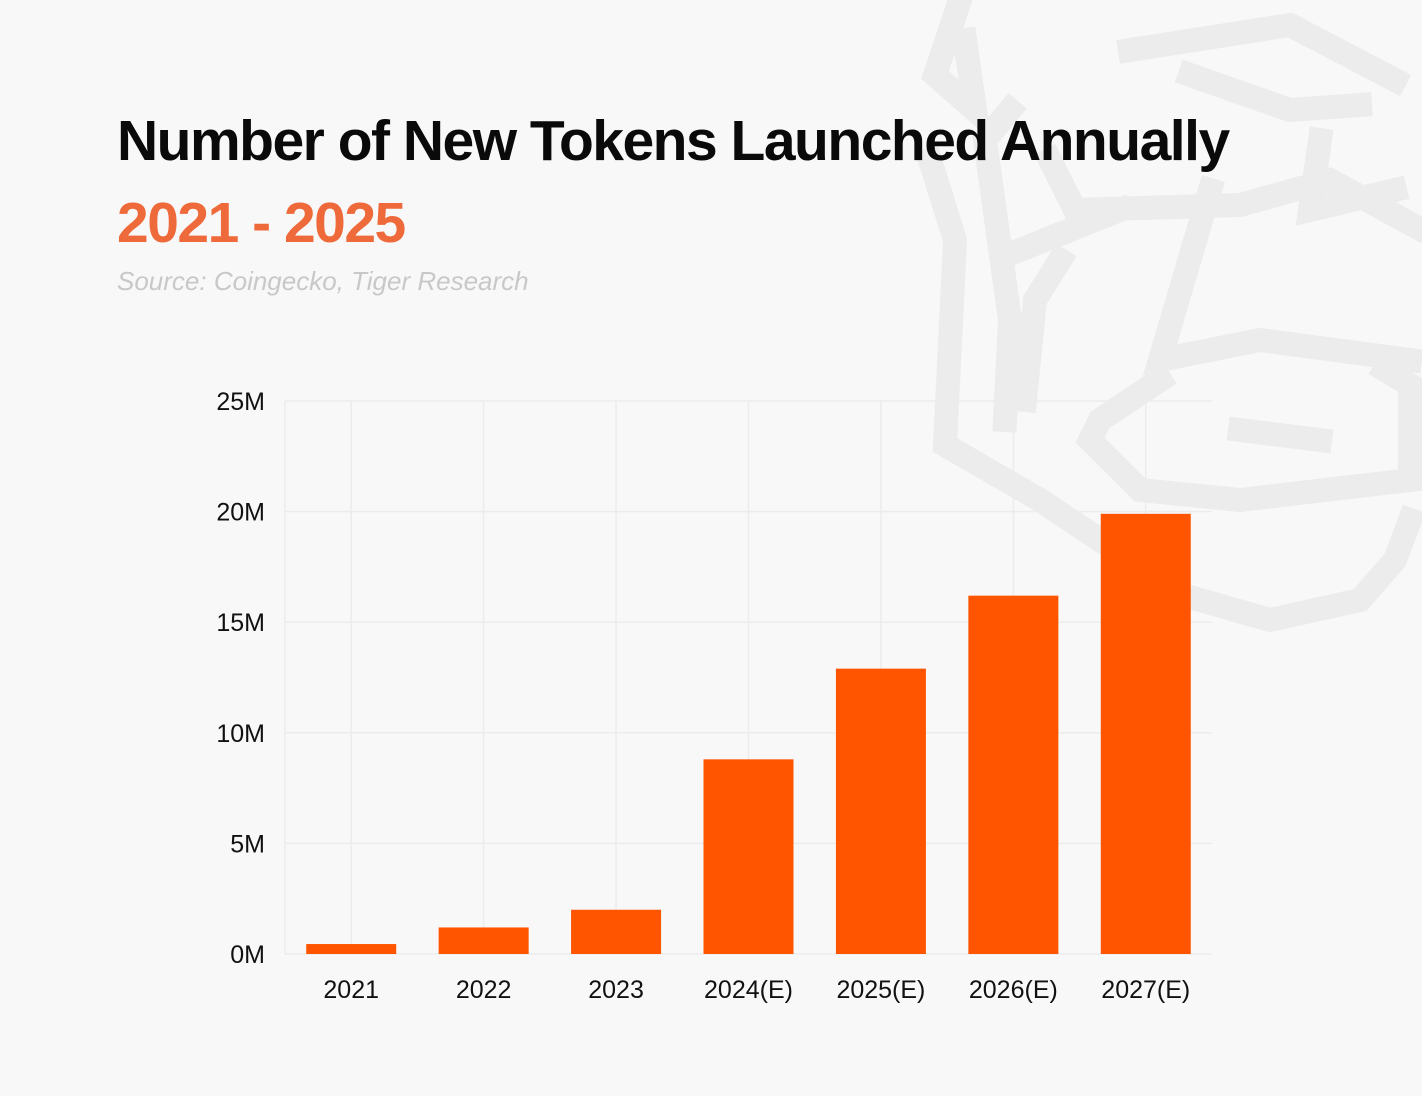  I want to click on y-axis-labels: 0M 5M 10M 15M 20M 25M, so click(240, 678).